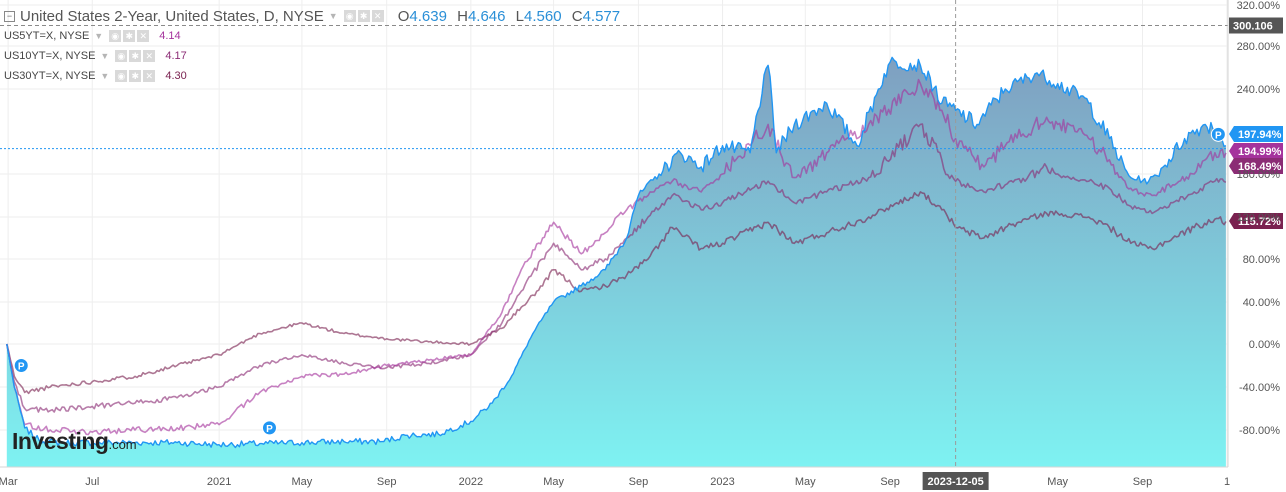 This screenshot has height=492, width=1286. Describe the element at coordinates (1259, 47) in the screenshot. I see `y-tick-label: 280.00%` at that location.